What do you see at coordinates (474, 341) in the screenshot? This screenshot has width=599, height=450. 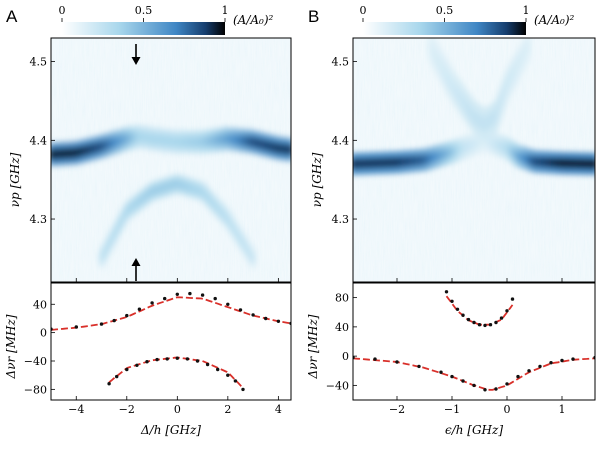 I see `scatter-b-frame` at bounding box center [474, 341].